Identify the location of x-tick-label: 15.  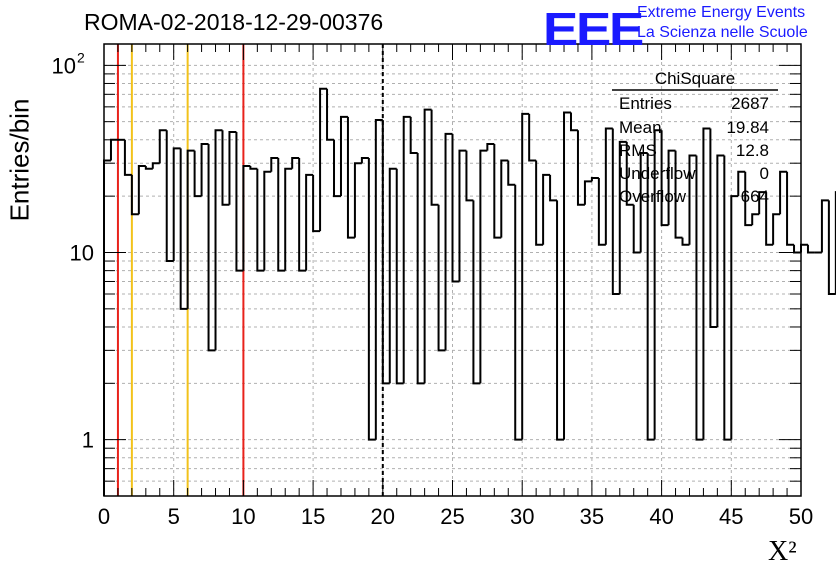
(313, 516).